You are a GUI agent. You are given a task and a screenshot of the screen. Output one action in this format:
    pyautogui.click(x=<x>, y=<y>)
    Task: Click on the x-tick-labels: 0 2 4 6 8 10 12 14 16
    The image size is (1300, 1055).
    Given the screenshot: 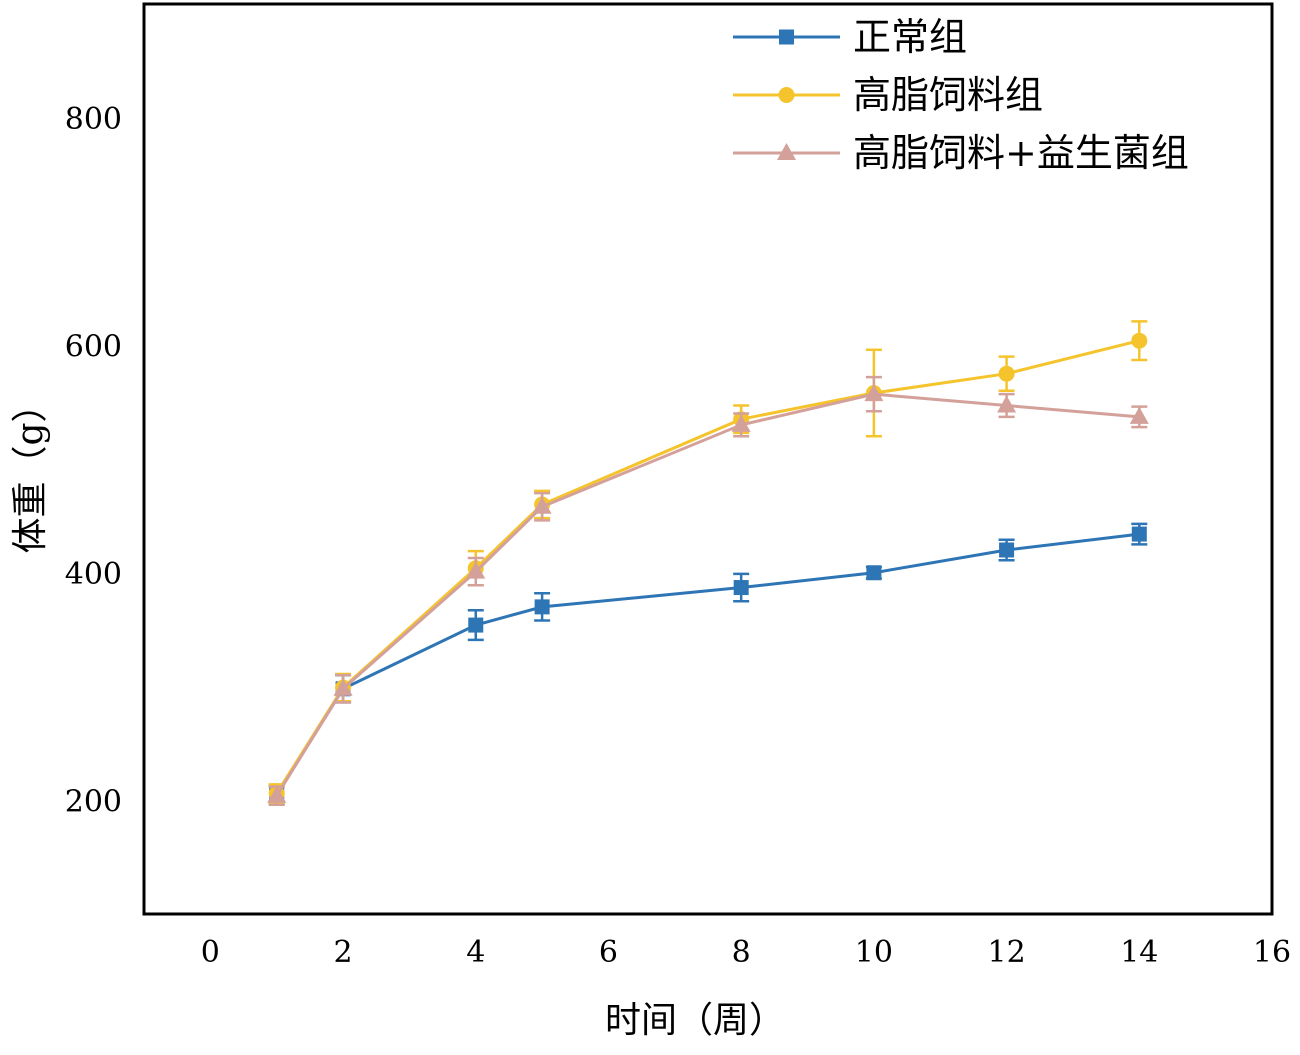 What is the action you would take?
    pyautogui.click(x=746, y=952)
    